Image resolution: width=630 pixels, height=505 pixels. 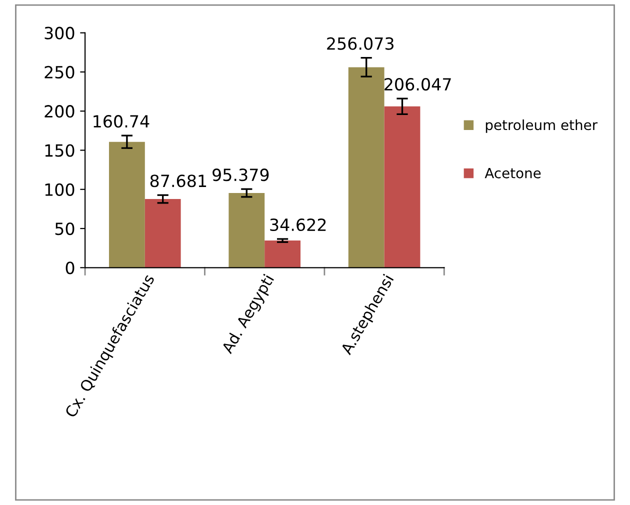 I want to click on legend-label: Acetone, so click(x=512, y=173).